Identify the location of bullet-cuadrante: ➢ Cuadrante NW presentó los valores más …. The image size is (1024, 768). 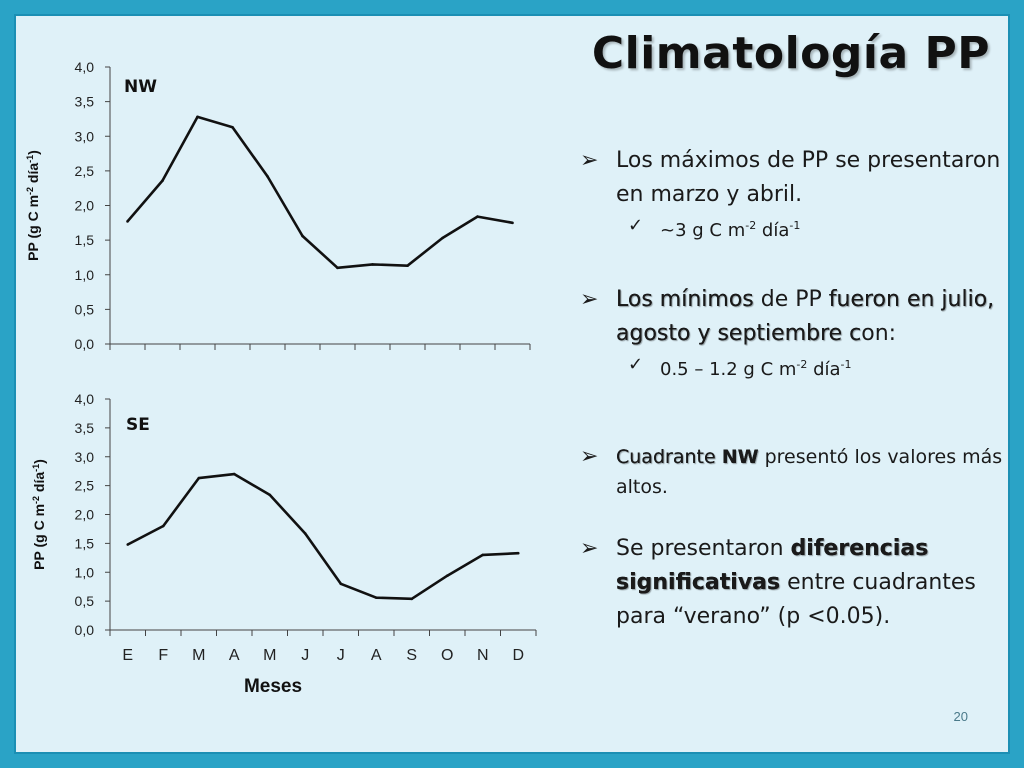
(791, 471).